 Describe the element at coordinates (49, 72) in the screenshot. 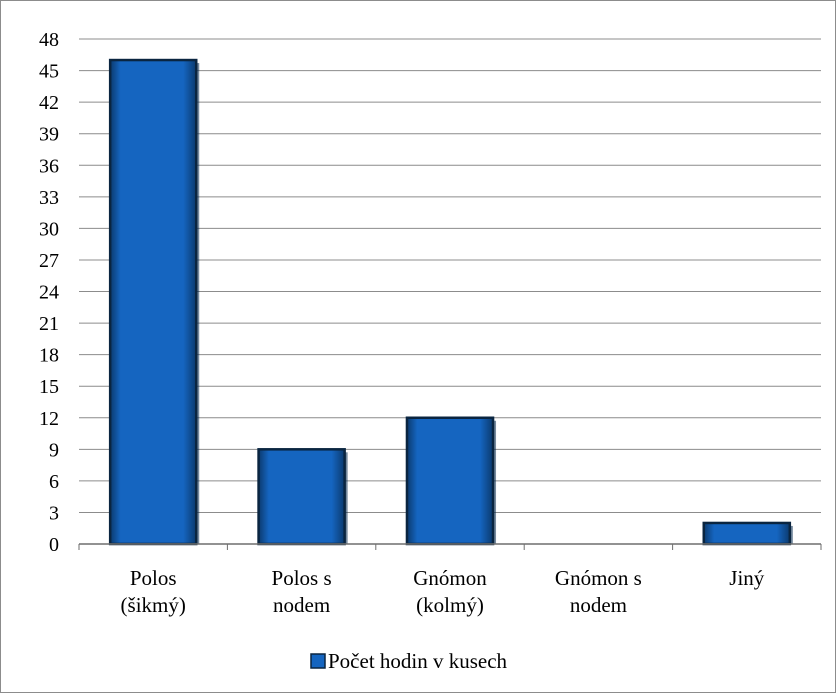

I see `y-tick-label: 45` at that location.